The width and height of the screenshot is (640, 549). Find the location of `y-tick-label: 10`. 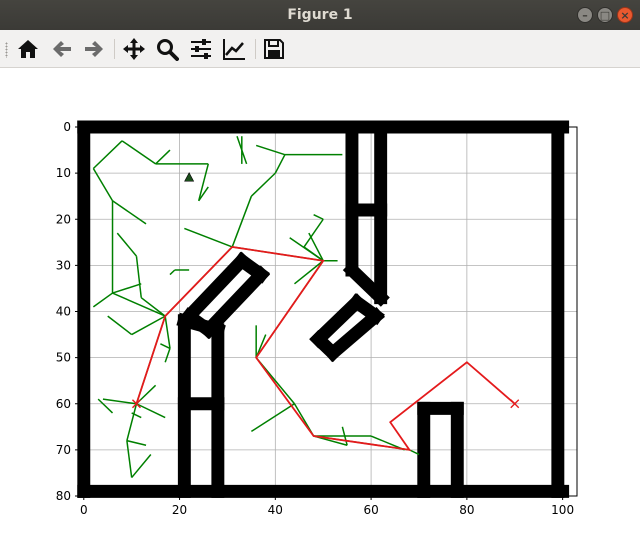

y-tick-label: 10 is located at coordinates (63, 173).